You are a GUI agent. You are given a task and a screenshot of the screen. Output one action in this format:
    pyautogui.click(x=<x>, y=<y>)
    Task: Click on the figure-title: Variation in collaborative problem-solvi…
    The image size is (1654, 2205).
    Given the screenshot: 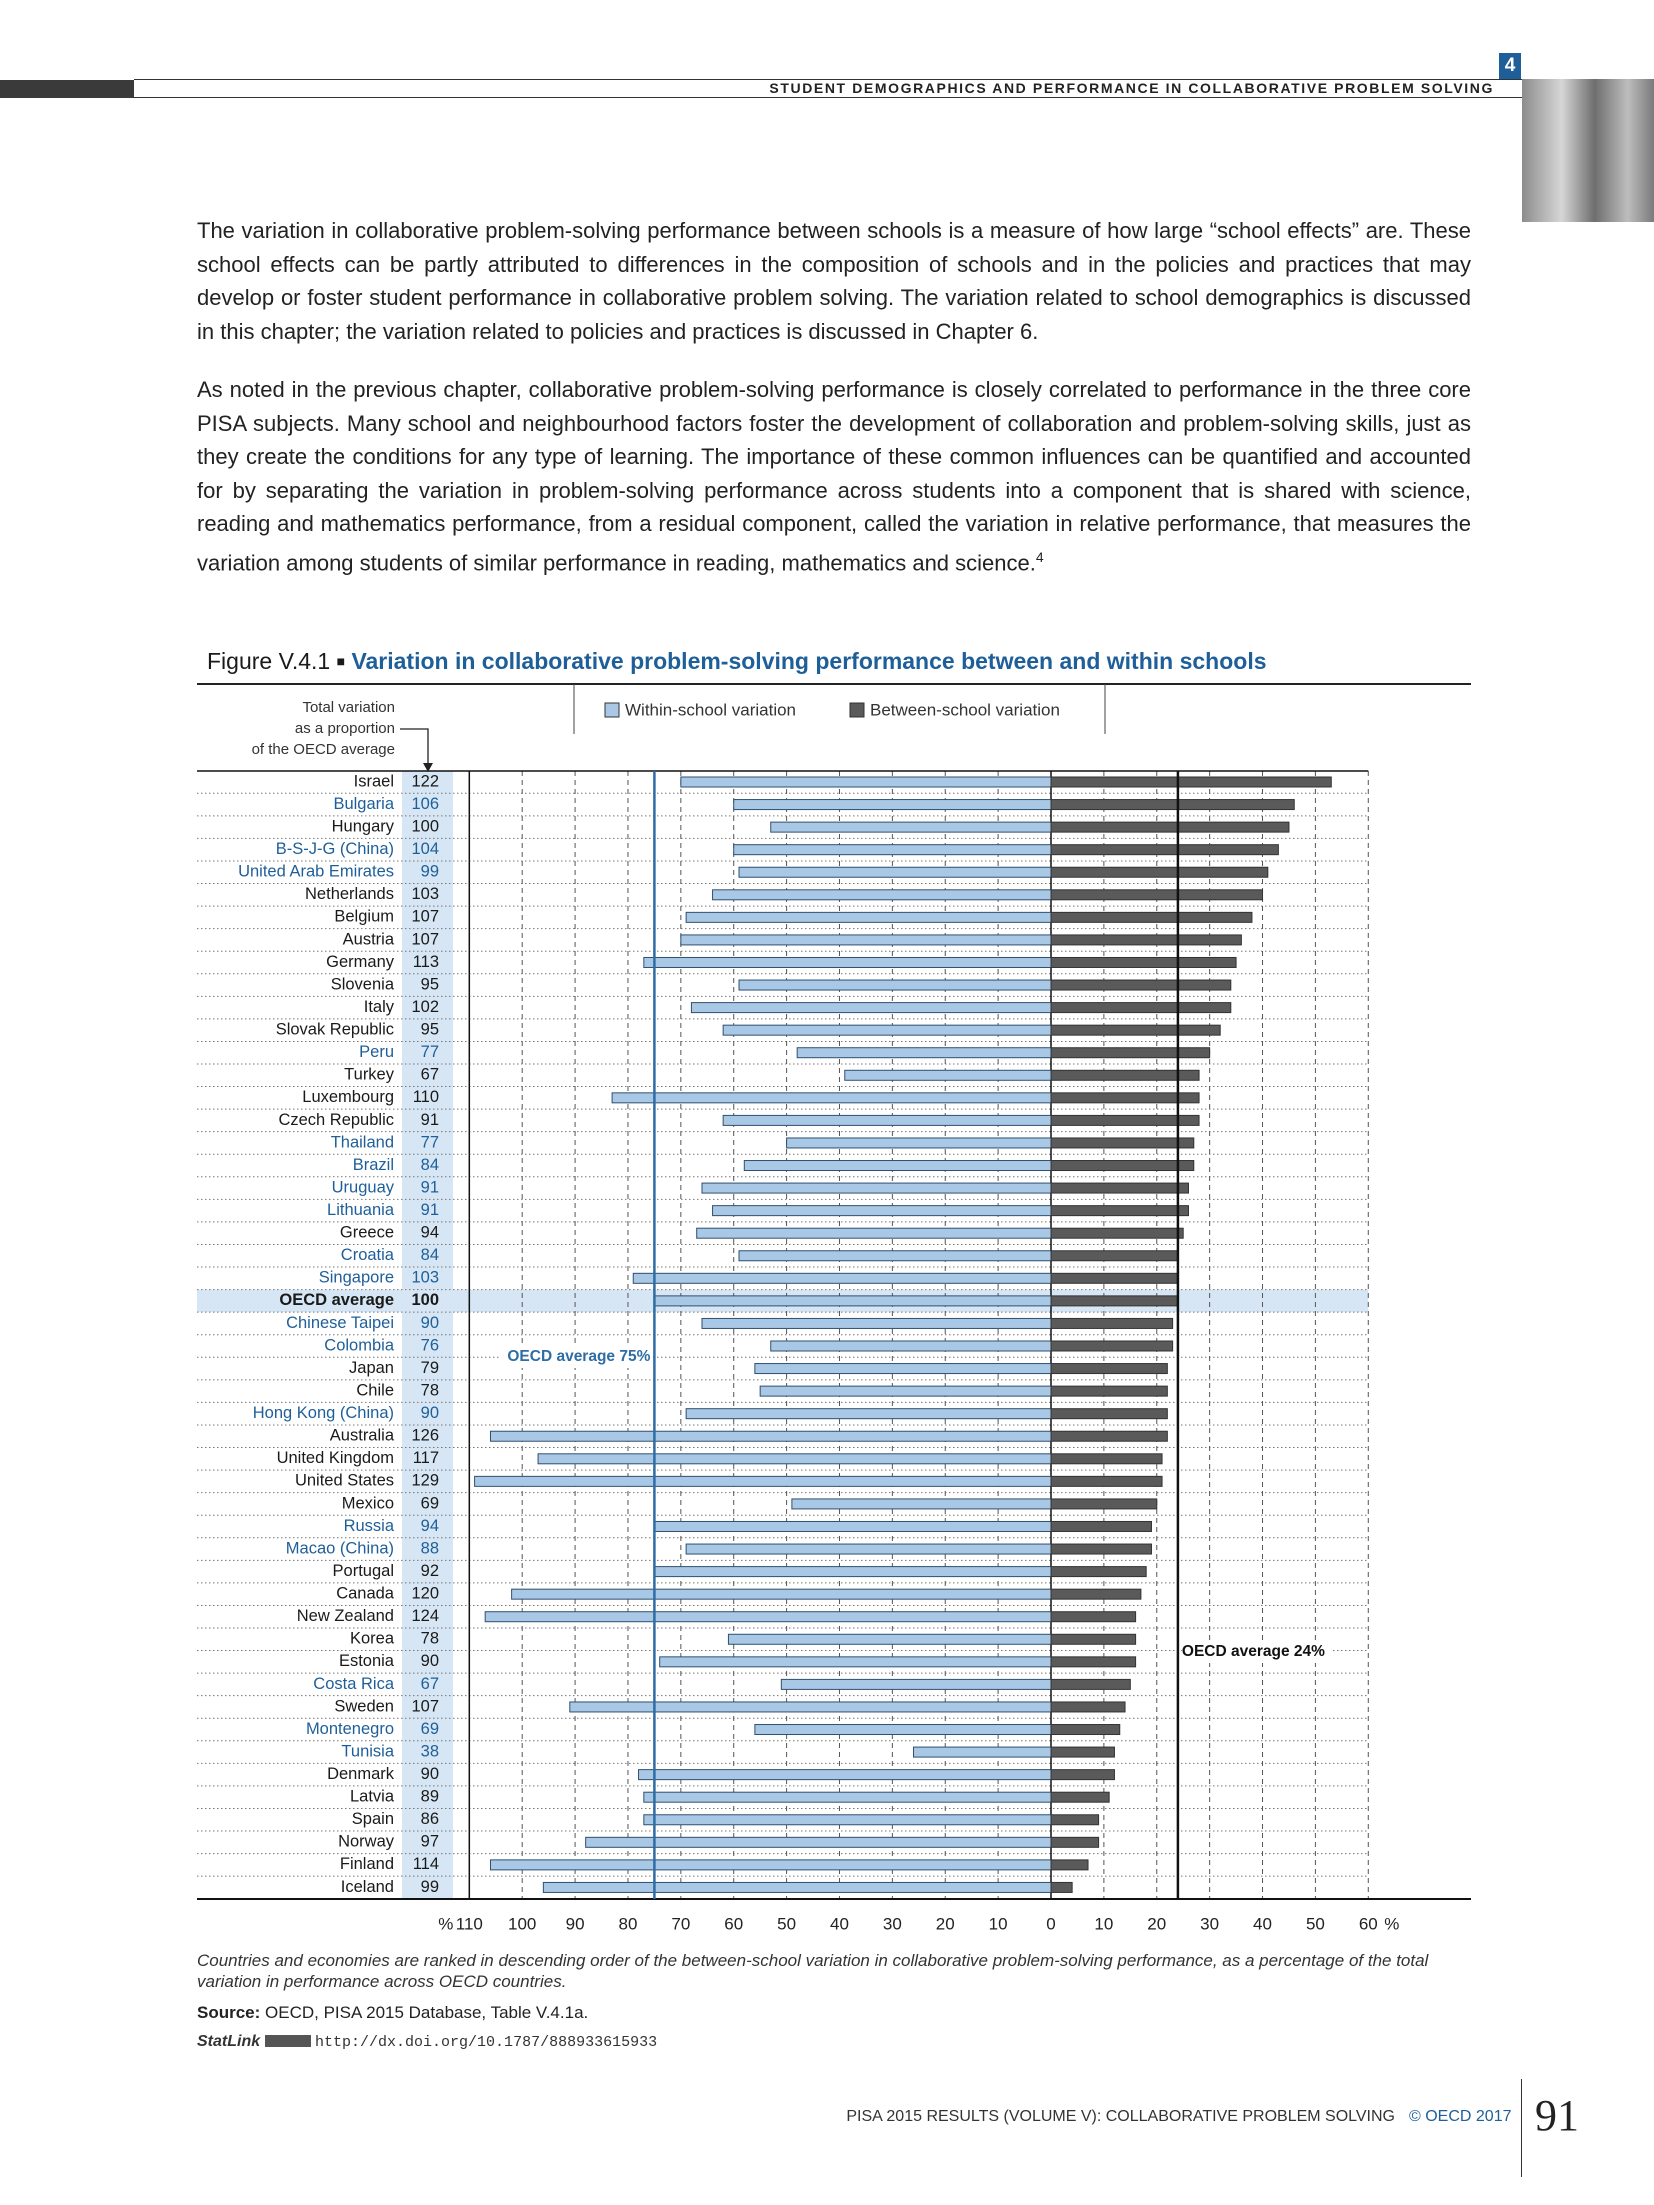 What is the action you would take?
    pyautogui.click(x=809, y=661)
    